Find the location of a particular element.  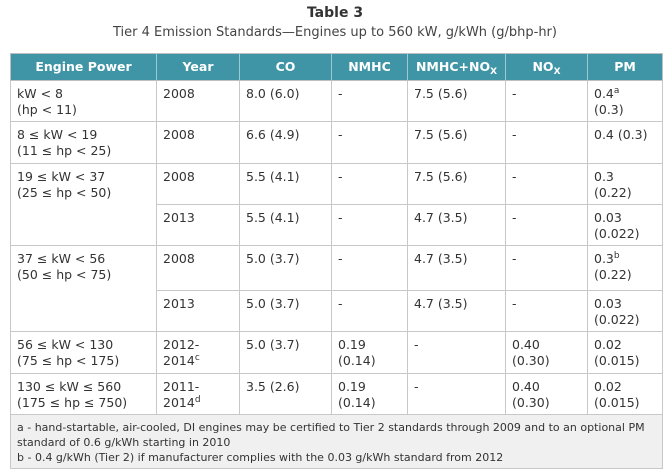

nmhc-value: 0.19 is located at coordinates (352, 386).